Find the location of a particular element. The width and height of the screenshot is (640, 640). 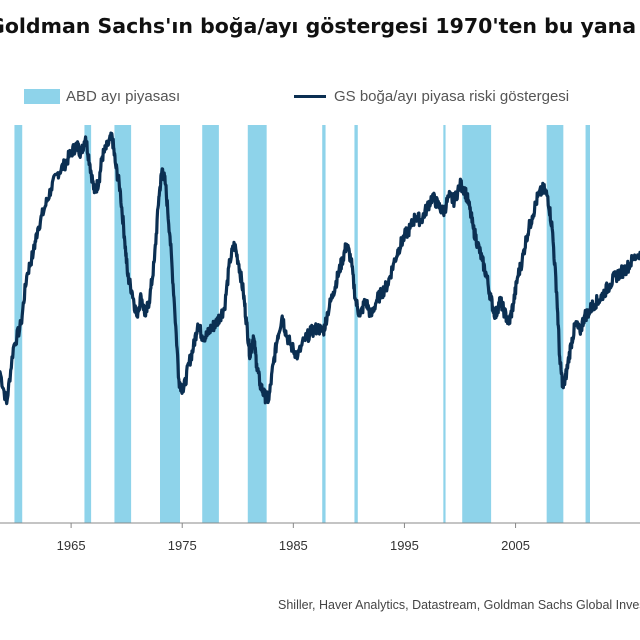

legend-item-gs-indicator: GS boğa/ayı piyasa riski göstergesi is located at coordinates (431, 96).